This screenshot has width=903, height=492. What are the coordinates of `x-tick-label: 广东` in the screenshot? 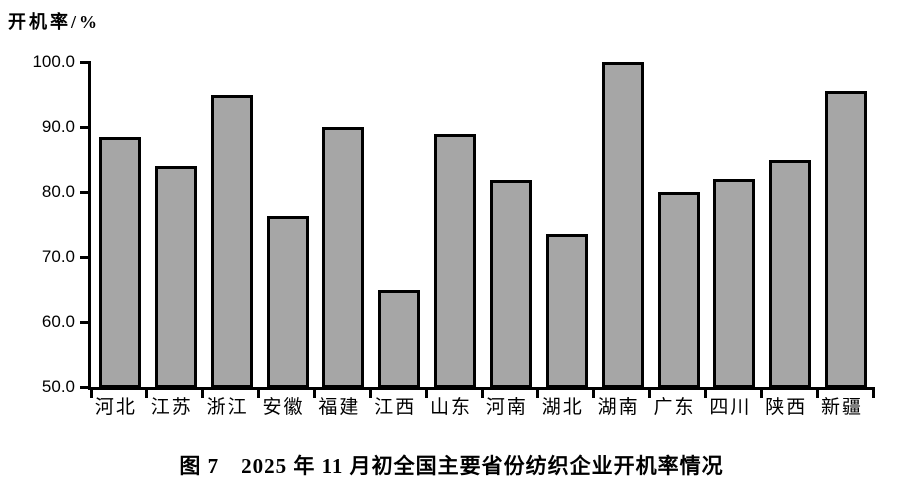 It's located at (674, 407).